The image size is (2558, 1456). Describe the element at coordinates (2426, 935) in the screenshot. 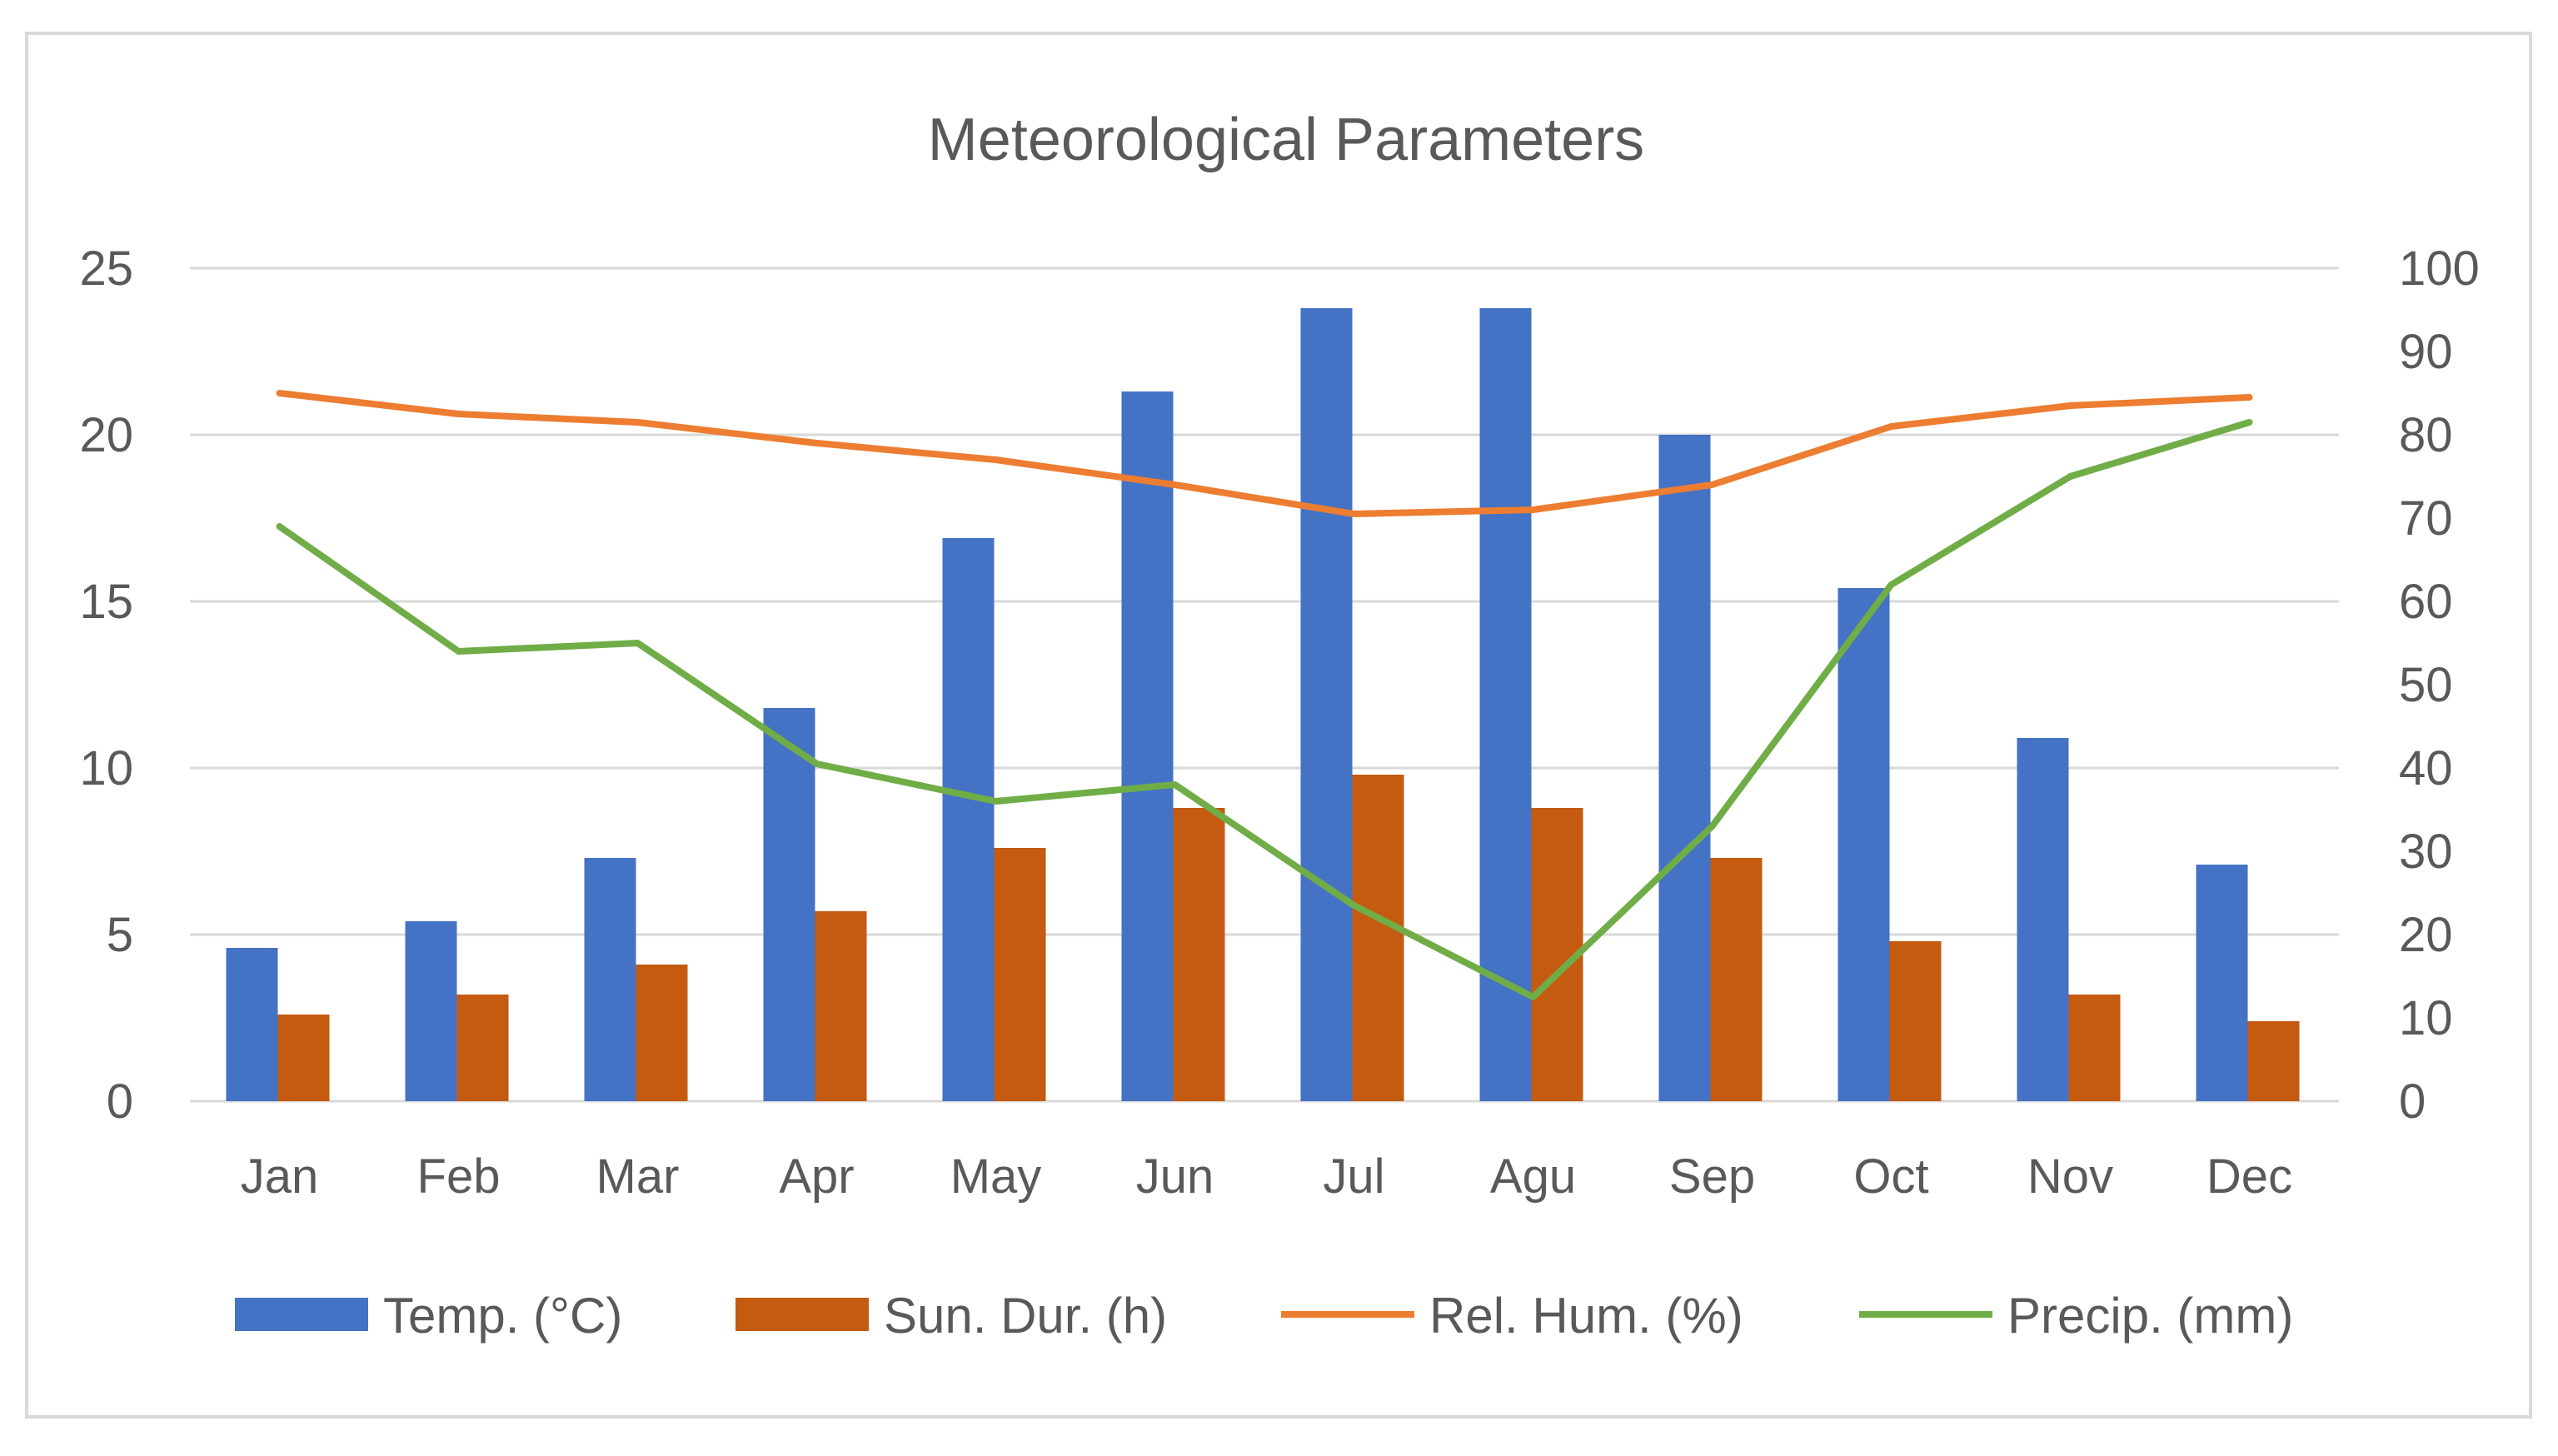

I see `right-axis-tick-label: 20` at that location.